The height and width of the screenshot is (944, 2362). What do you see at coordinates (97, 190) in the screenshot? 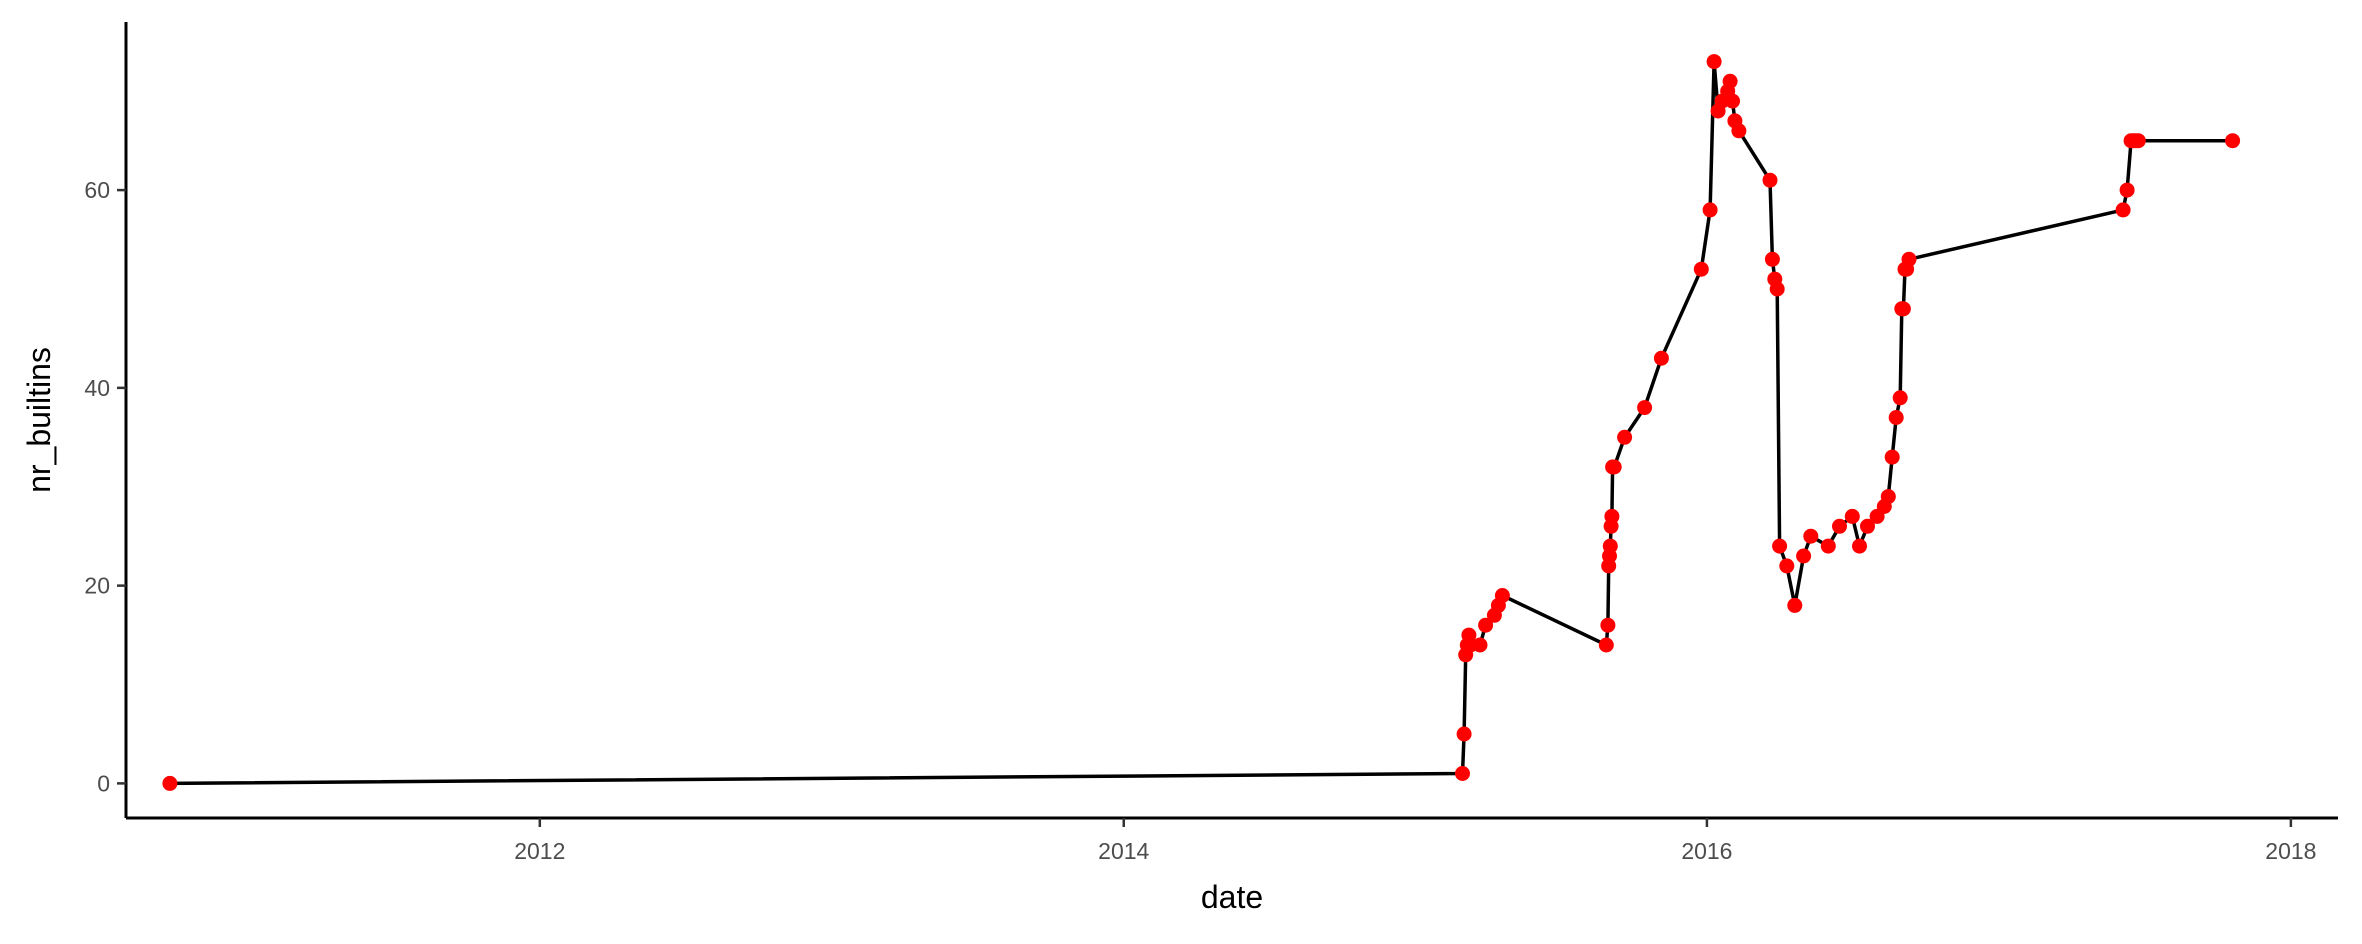
I see `y-tick-label: 60` at bounding box center [97, 190].